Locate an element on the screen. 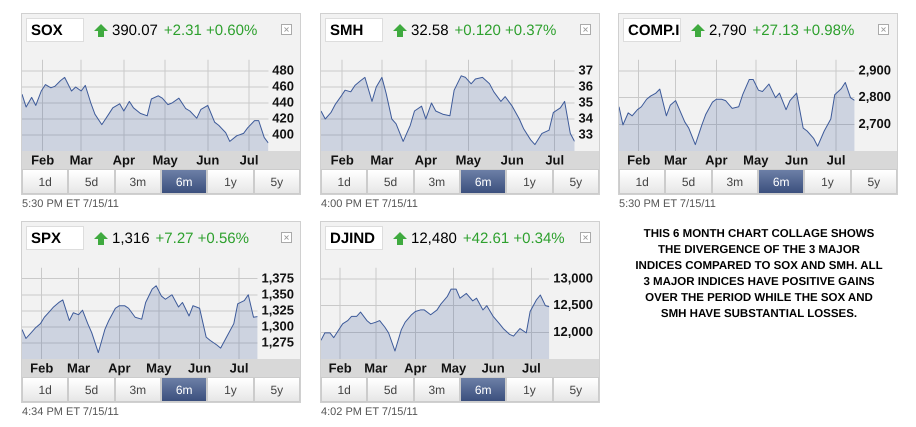 This screenshot has width=916, height=427. chart-subtitle: 390.07 is located at coordinates (135, 30).